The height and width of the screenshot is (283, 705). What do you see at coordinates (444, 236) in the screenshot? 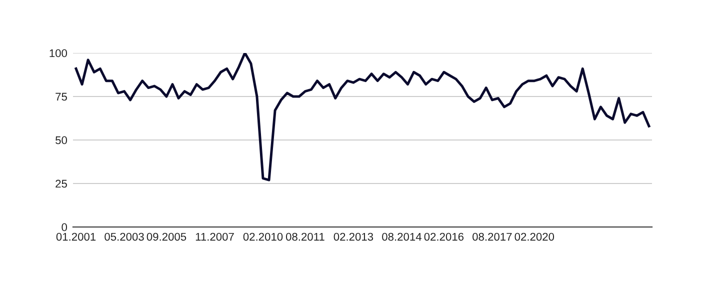
I see `x-tick-label: 02.2016` at bounding box center [444, 236].